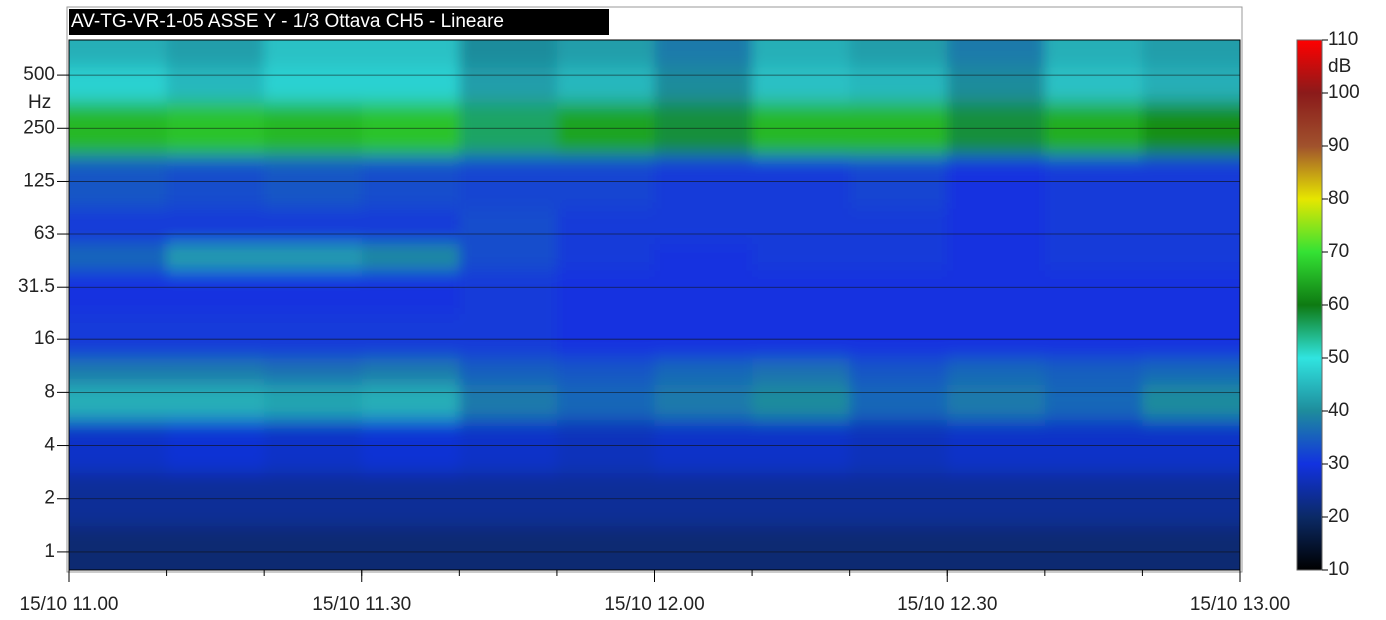  I want to click on y-tick-label: 4, so click(49, 445).